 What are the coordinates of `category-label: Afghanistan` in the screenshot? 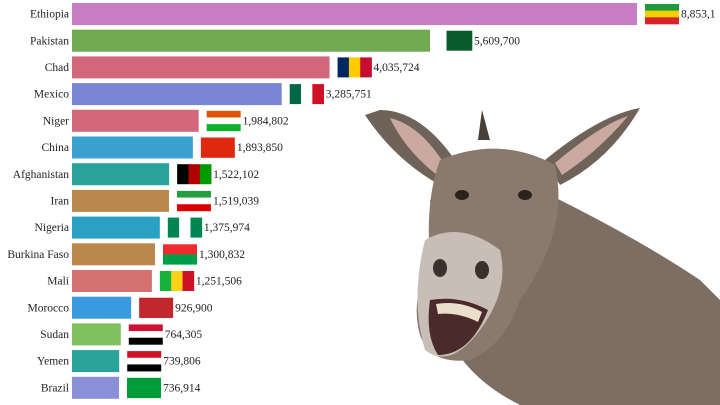 It's located at (41, 175).